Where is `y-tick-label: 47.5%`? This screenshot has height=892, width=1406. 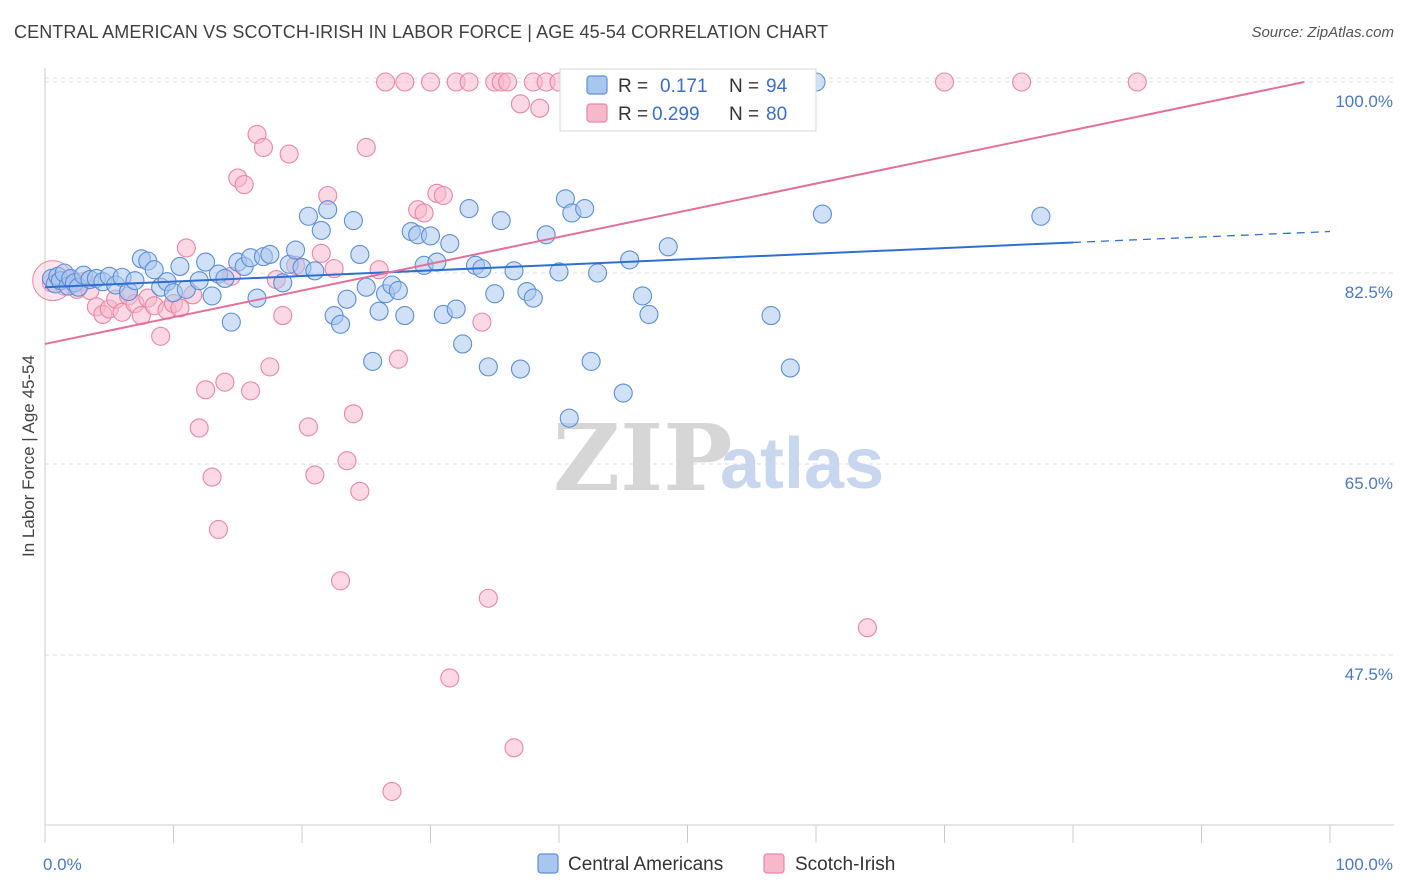
y-tick-label: 47.5% is located at coordinates (1369, 674).